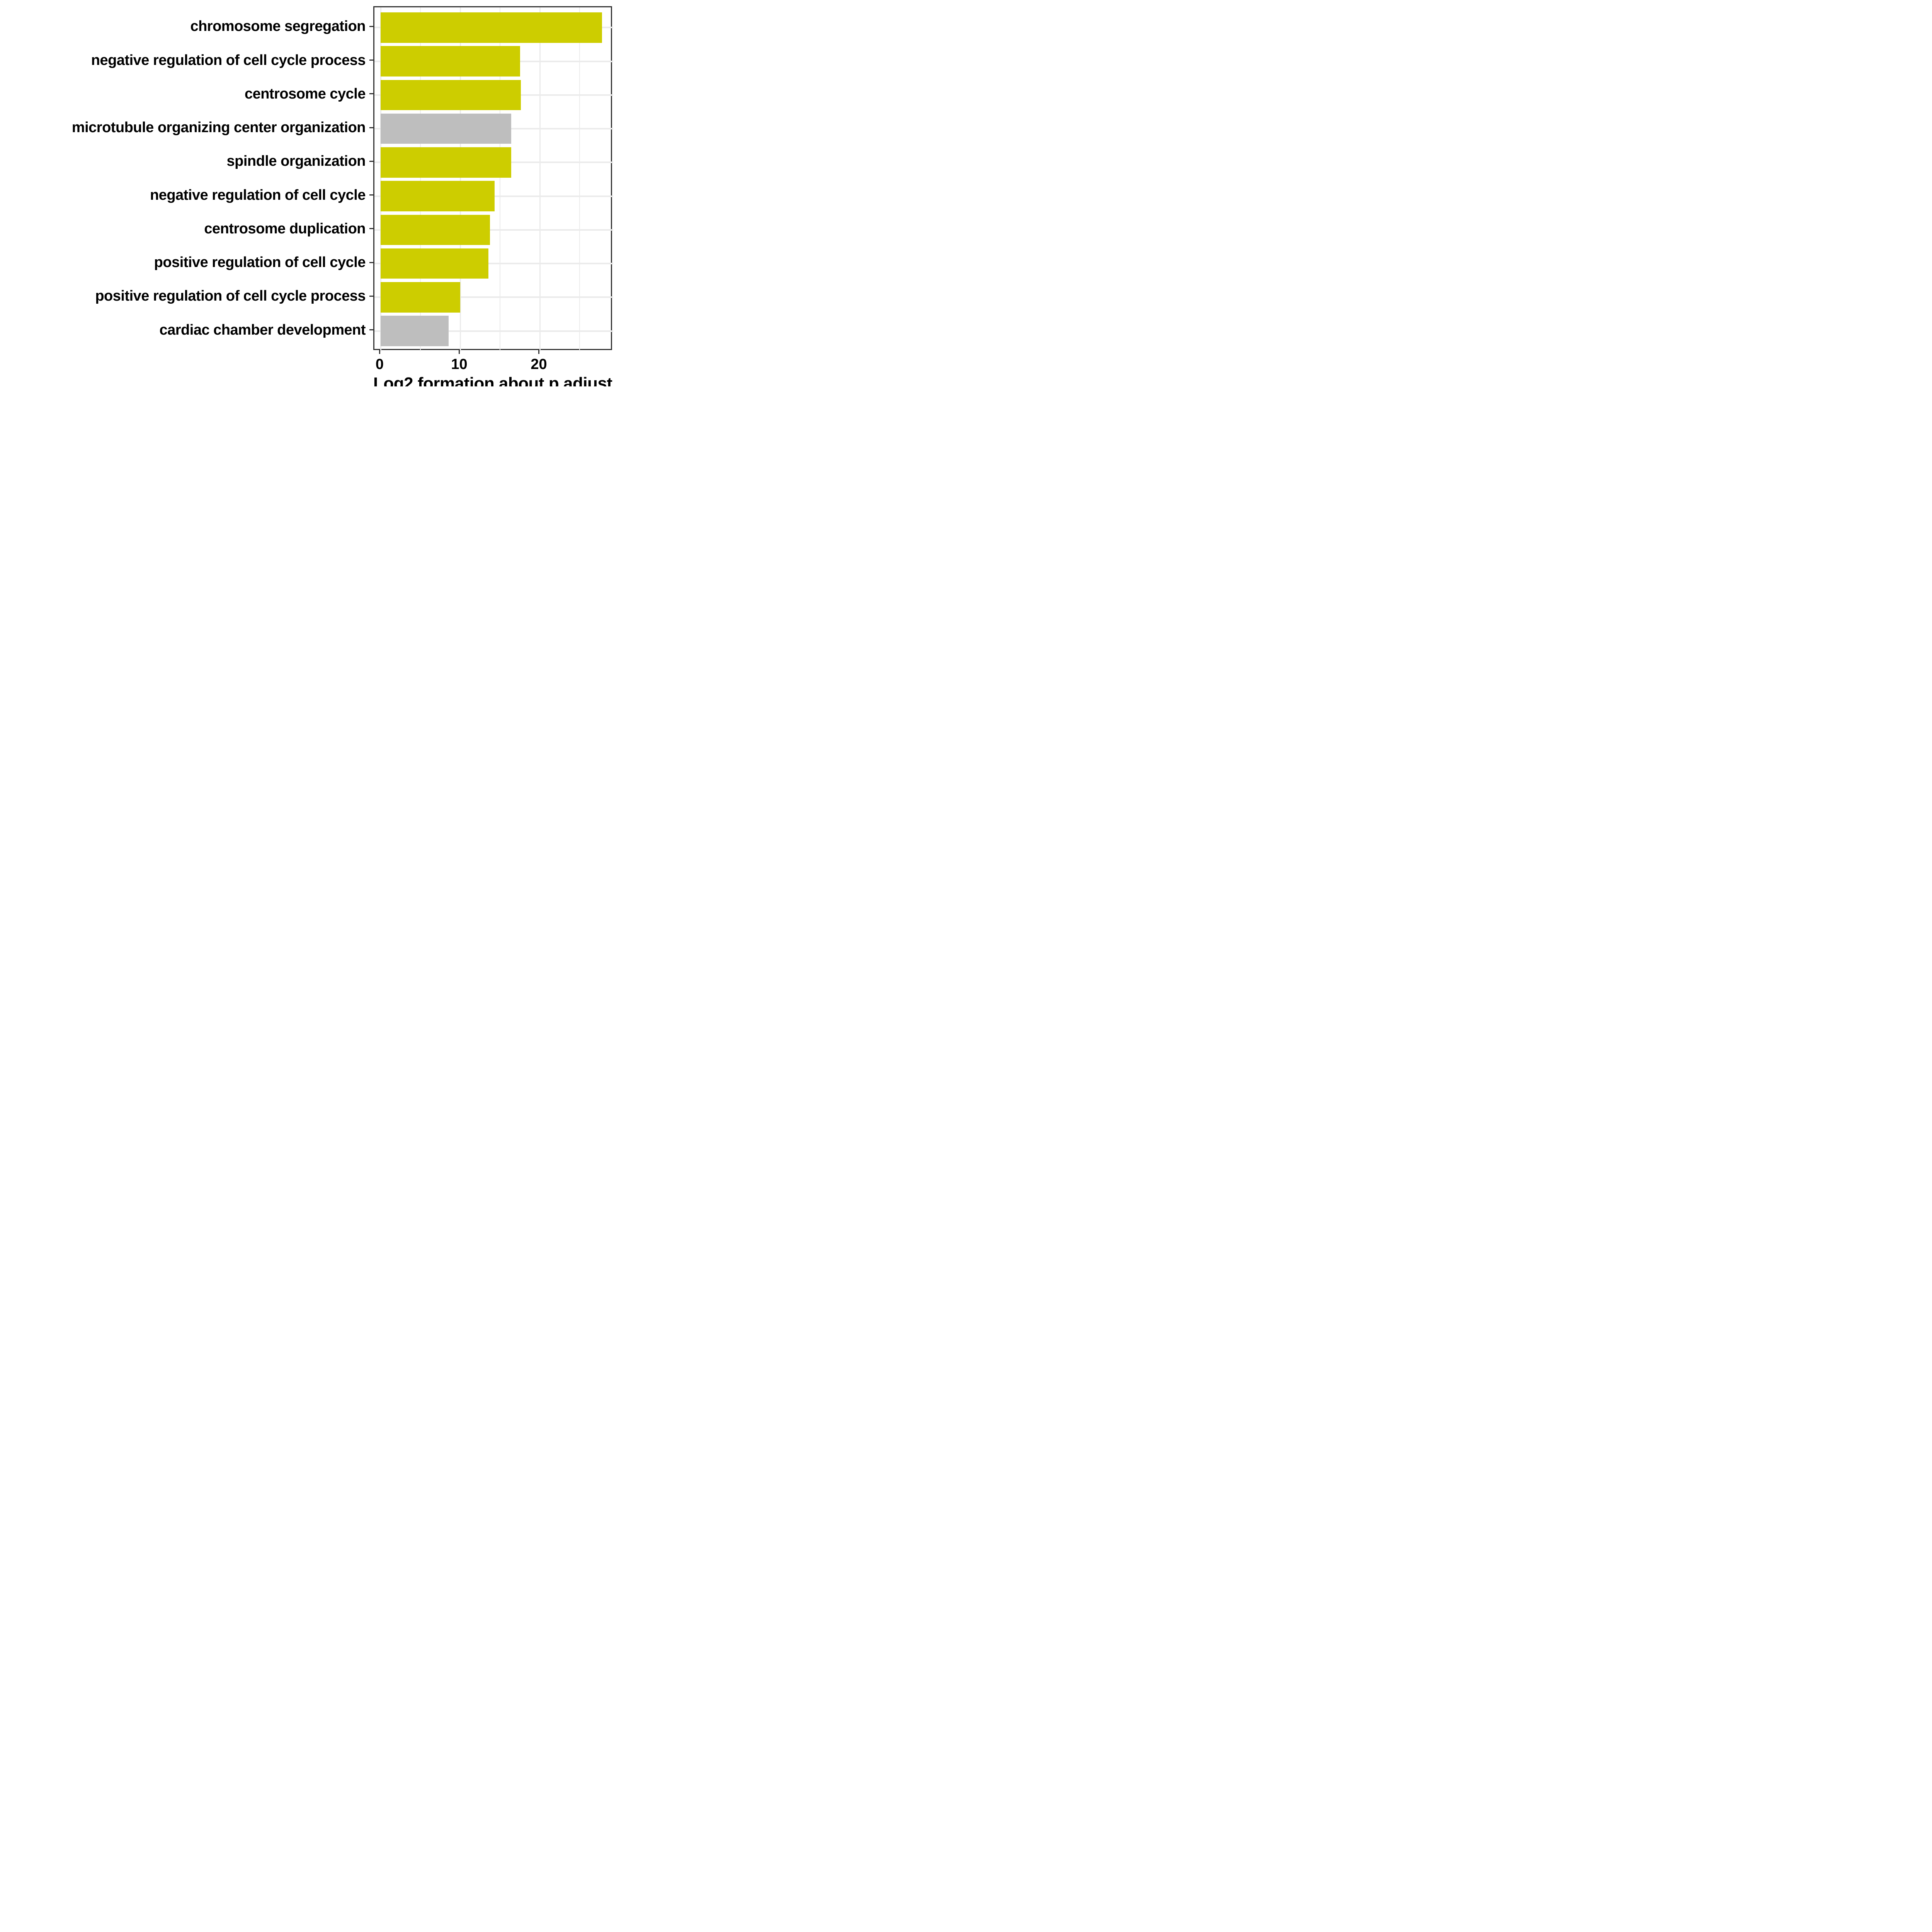  Describe the element at coordinates (296, 161) in the screenshot. I see `category-label: spindle organization` at that location.